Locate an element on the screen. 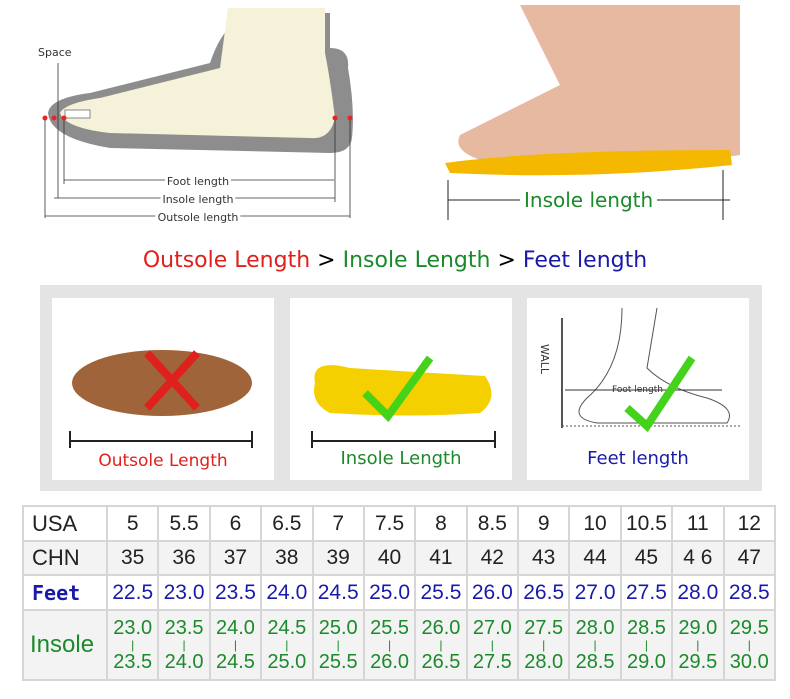 The width and height of the screenshot is (790, 699). table-cell: 7 is located at coordinates (338, 523).